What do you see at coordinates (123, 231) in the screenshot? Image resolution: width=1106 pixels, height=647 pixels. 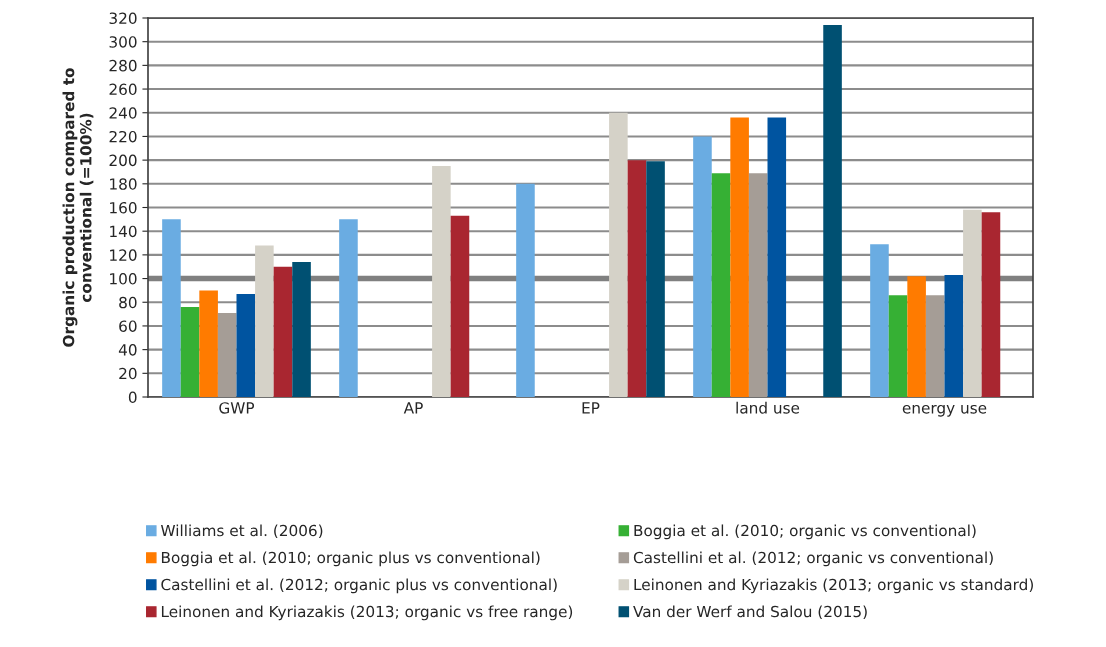 I see `y-tick-label: 140` at bounding box center [123, 231].